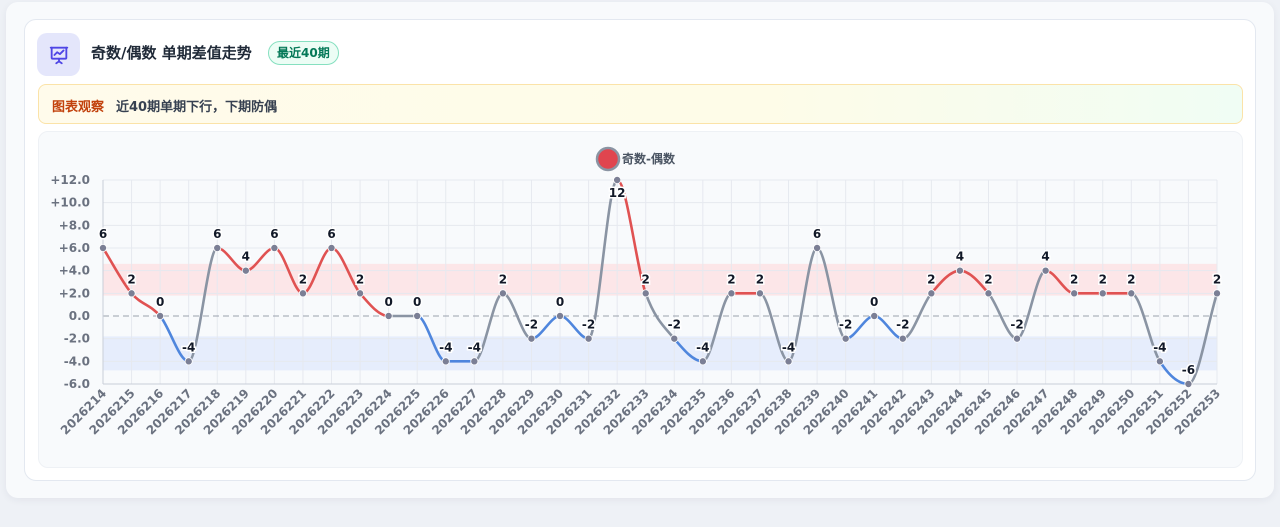 The image size is (1280, 527). I want to click on y-tick-label: 0.0, so click(79, 316).